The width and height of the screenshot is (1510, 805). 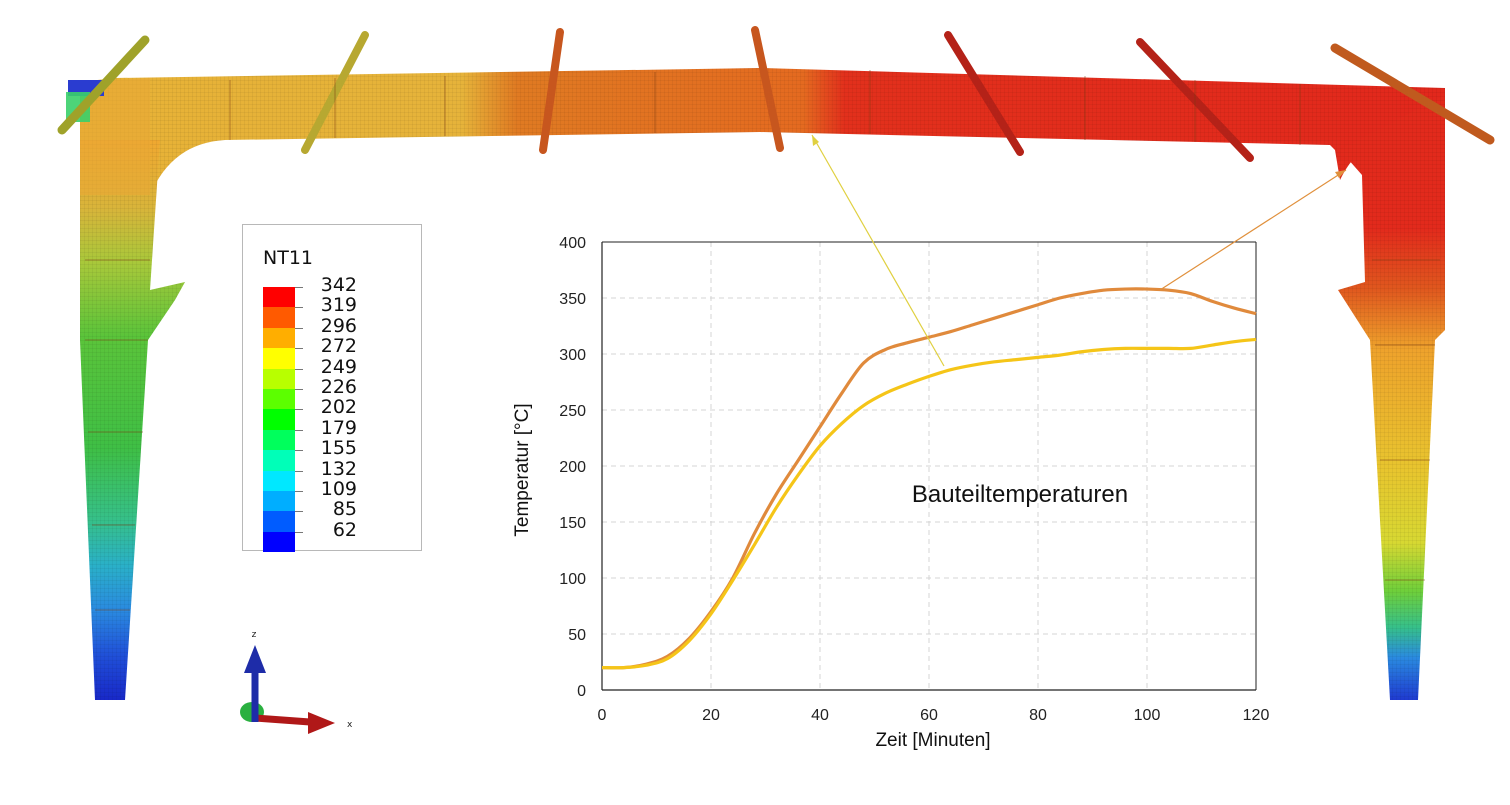 I want to click on legend-value: 342, so click(x=338, y=285).